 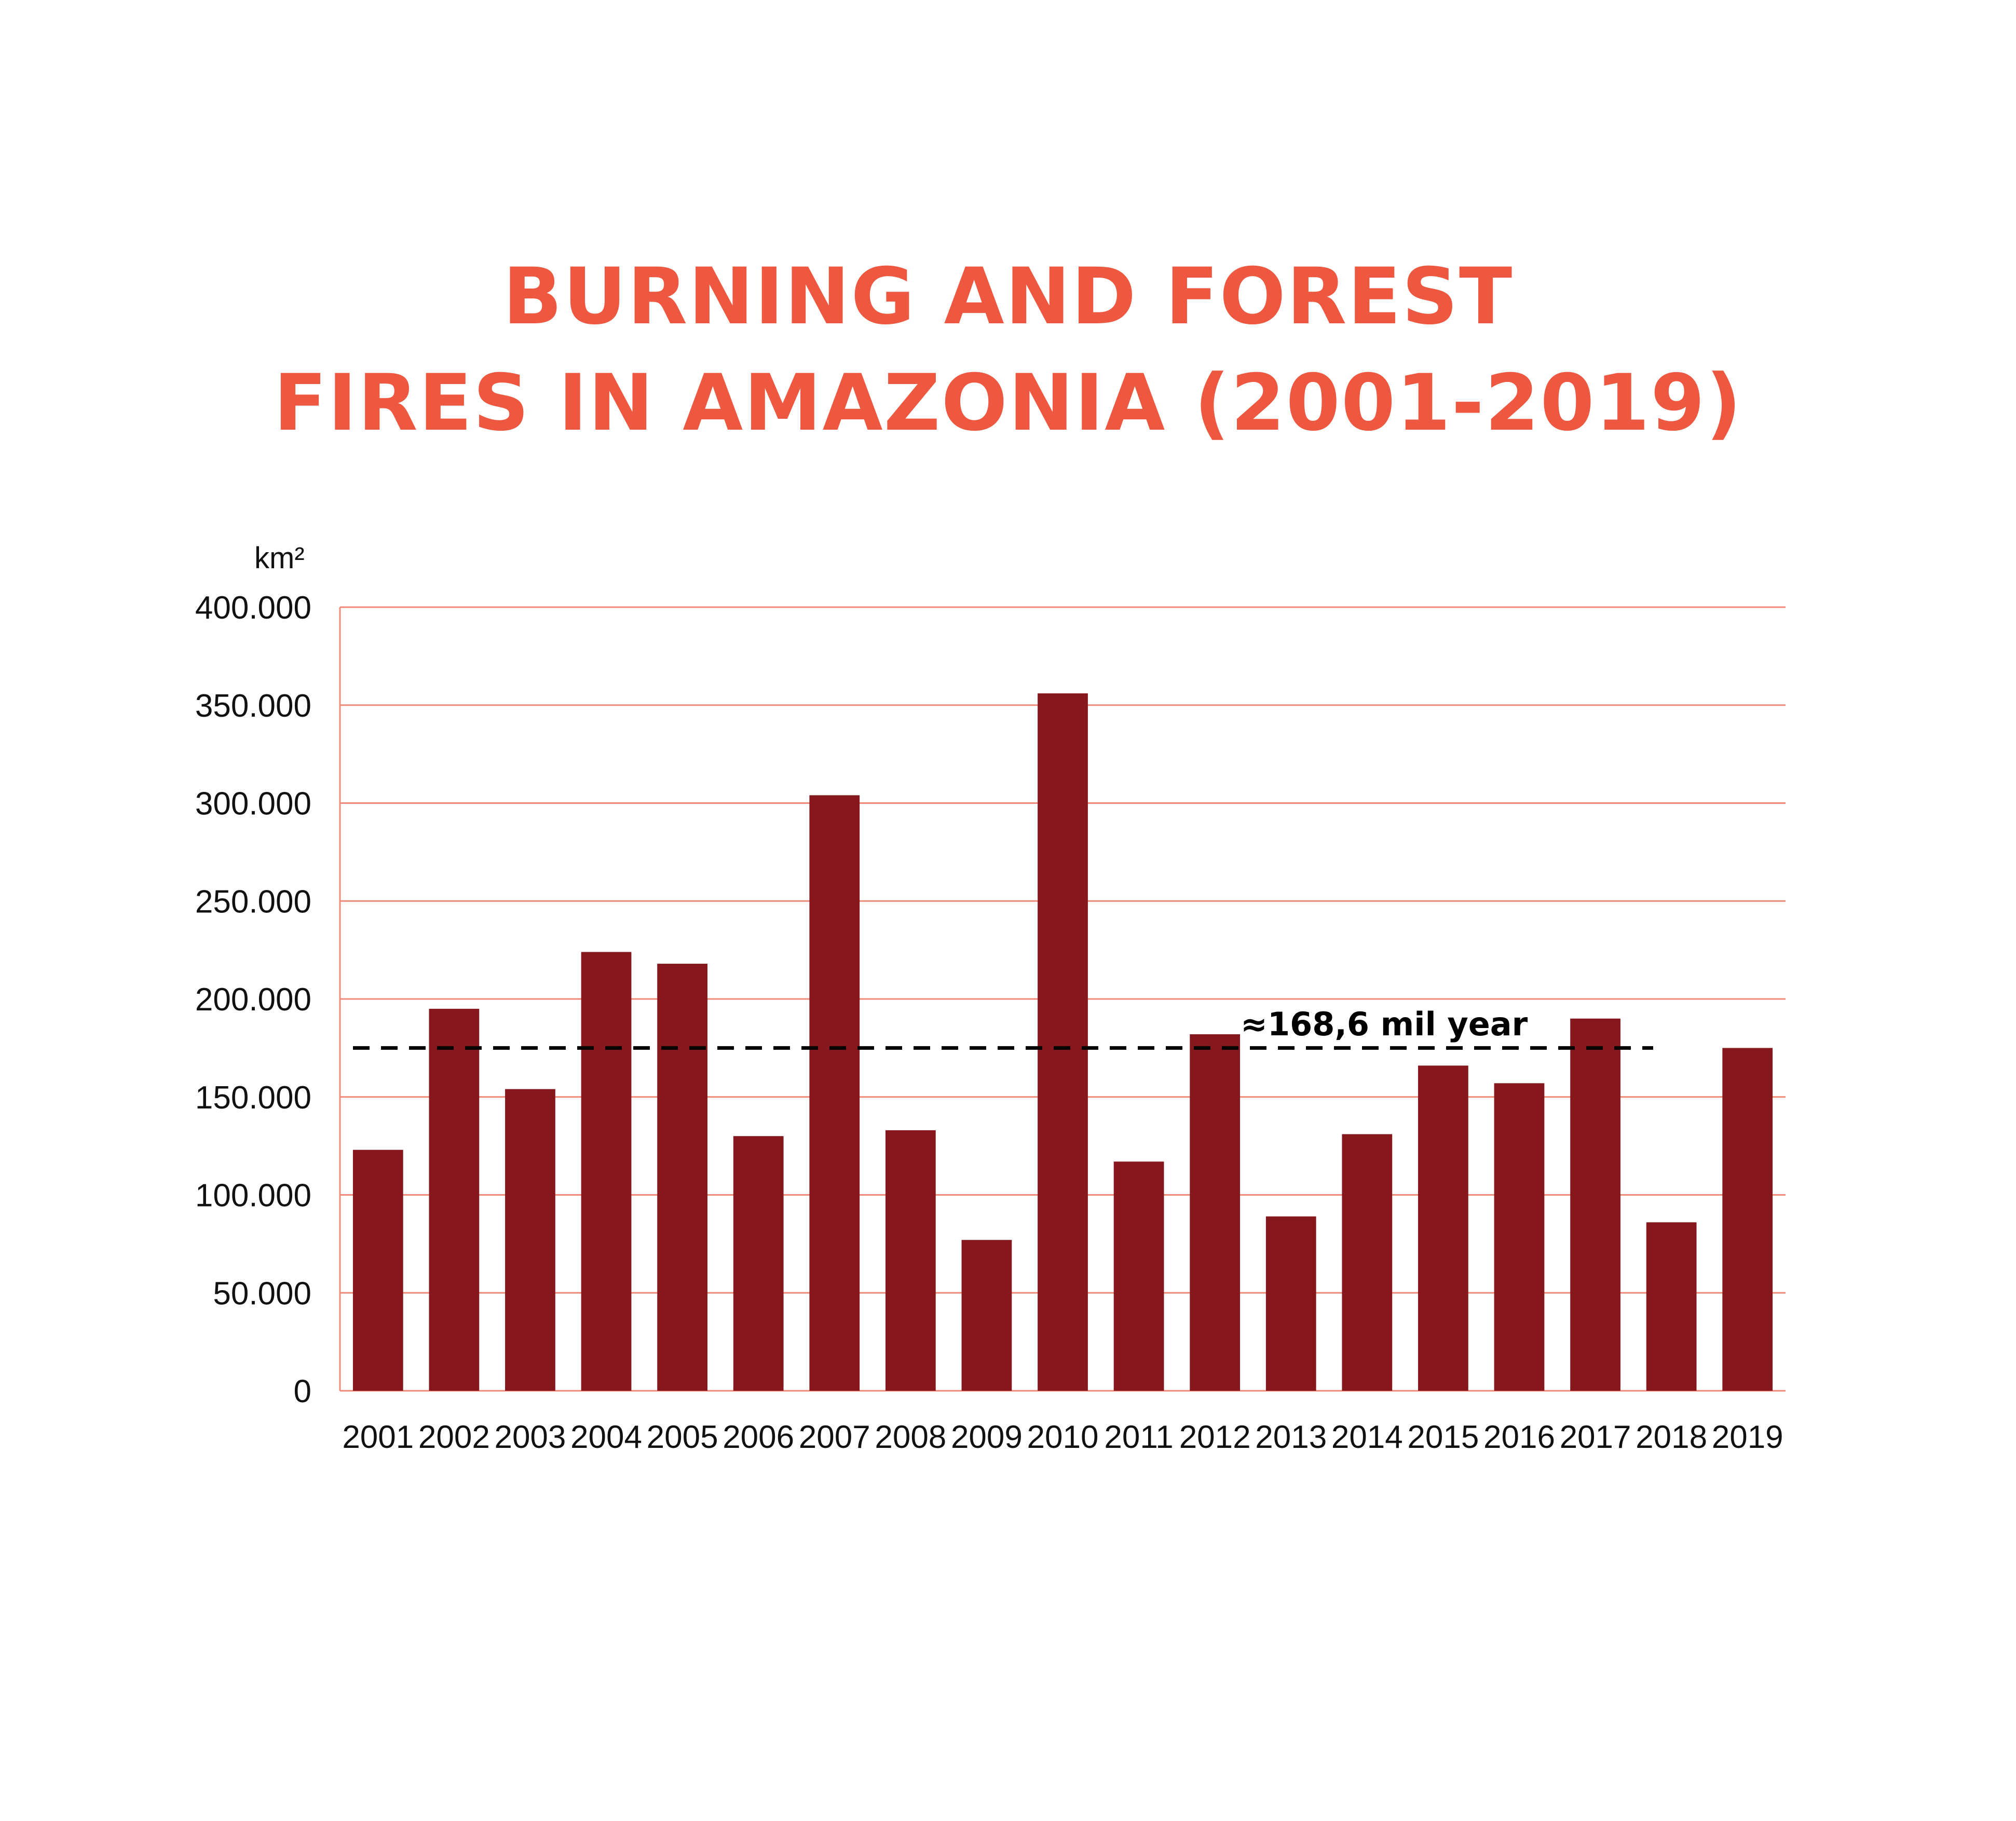 What do you see at coordinates (758, 1437) in the screenshot?
I see `x-tick-label: 2006` at bounding box center [758, 1437].